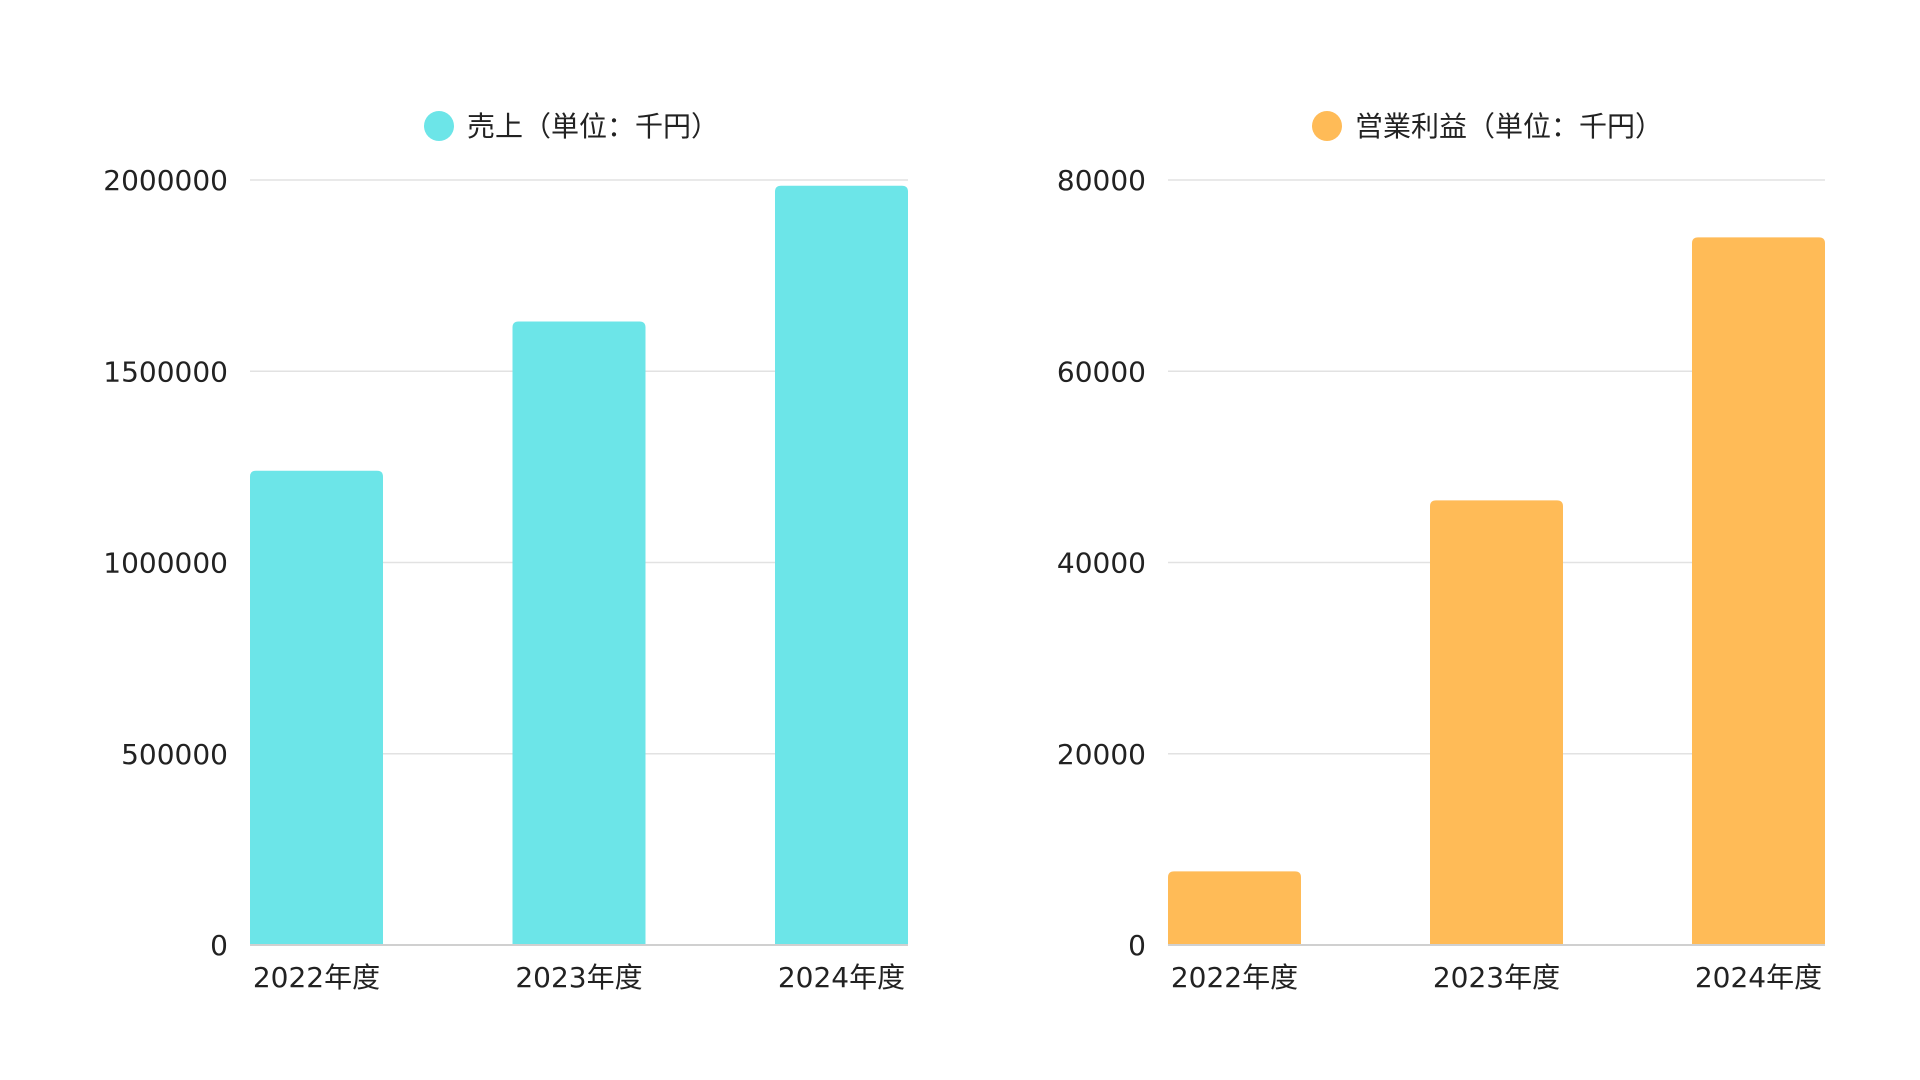 The width and height of the screenshot is (1920, 1080). Describe the element at coordinates (439, 126) in the screenshot. I see `legend-swatch-sales` at that location.